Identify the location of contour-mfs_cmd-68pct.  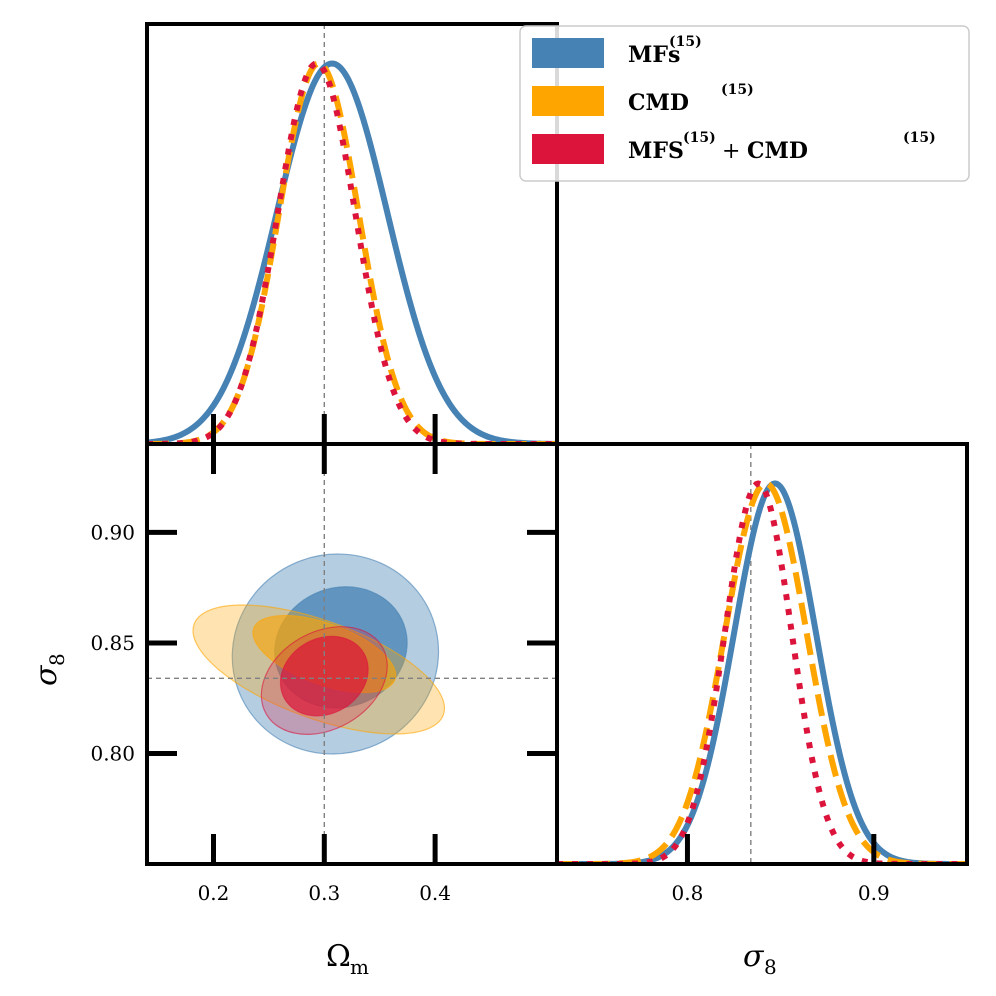
(324, 676).